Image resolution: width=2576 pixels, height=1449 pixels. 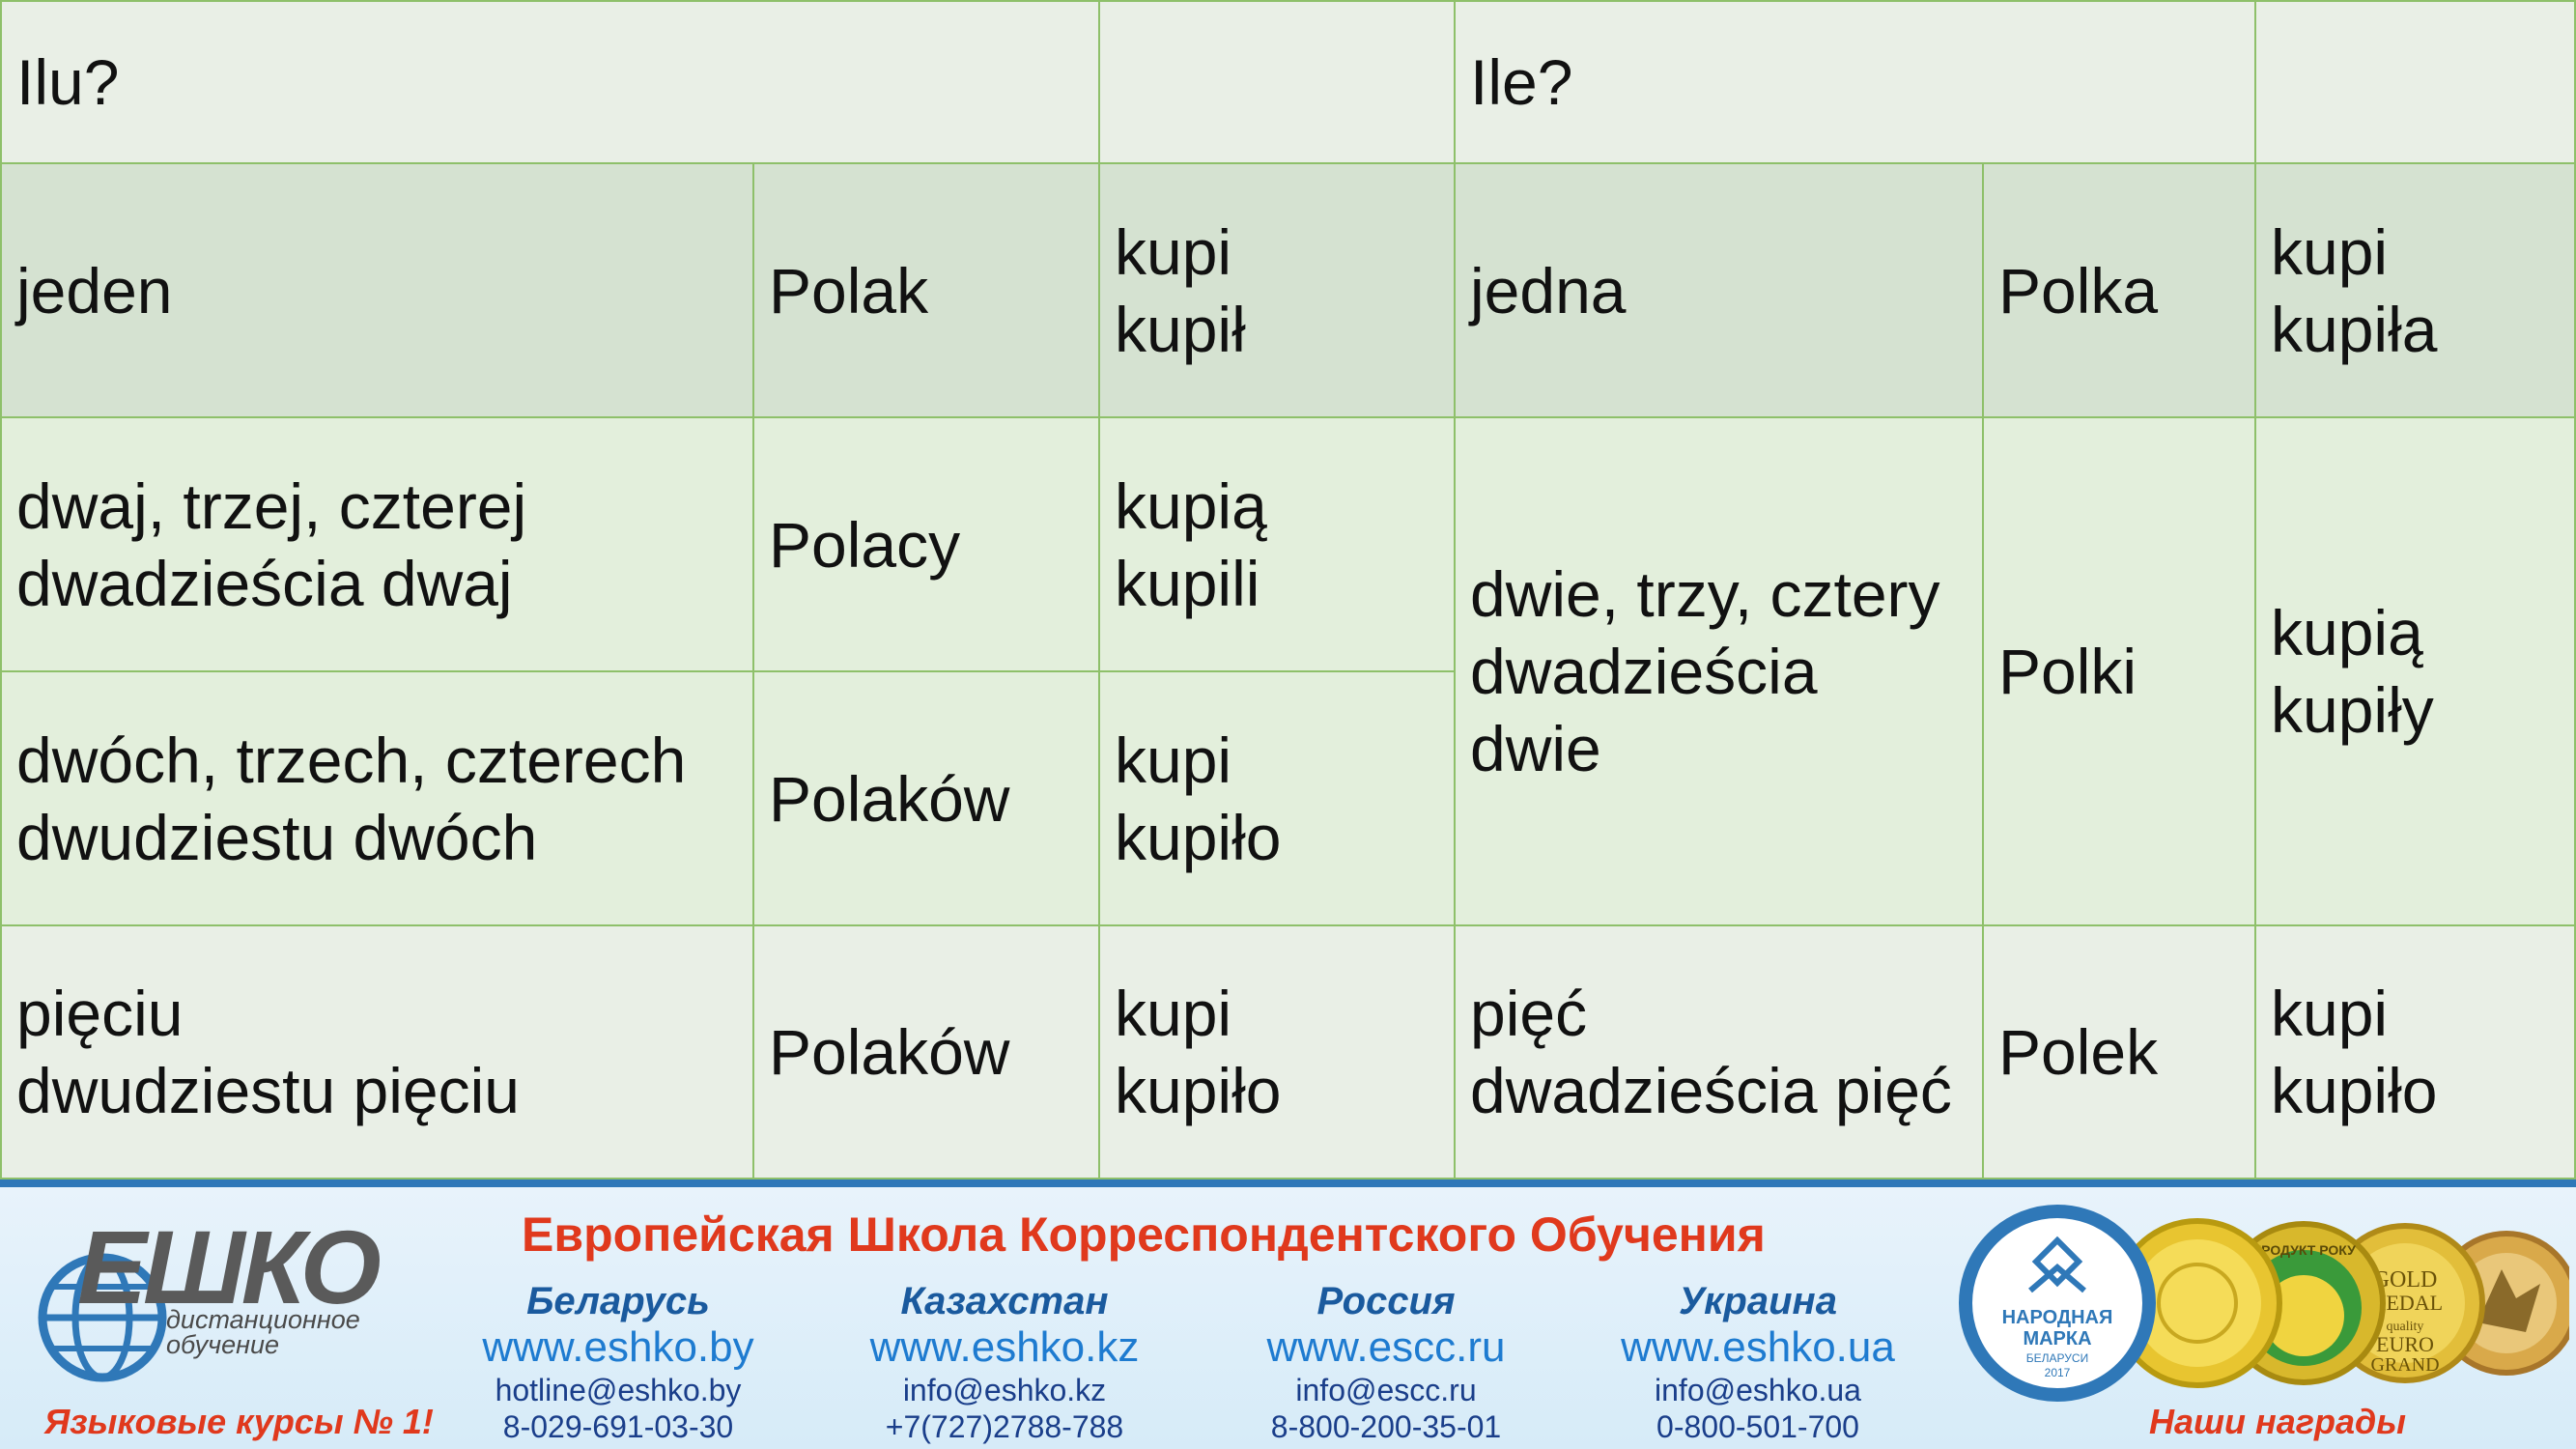 I want to click on svg-text: quality, so click(x=2405, y=1327).